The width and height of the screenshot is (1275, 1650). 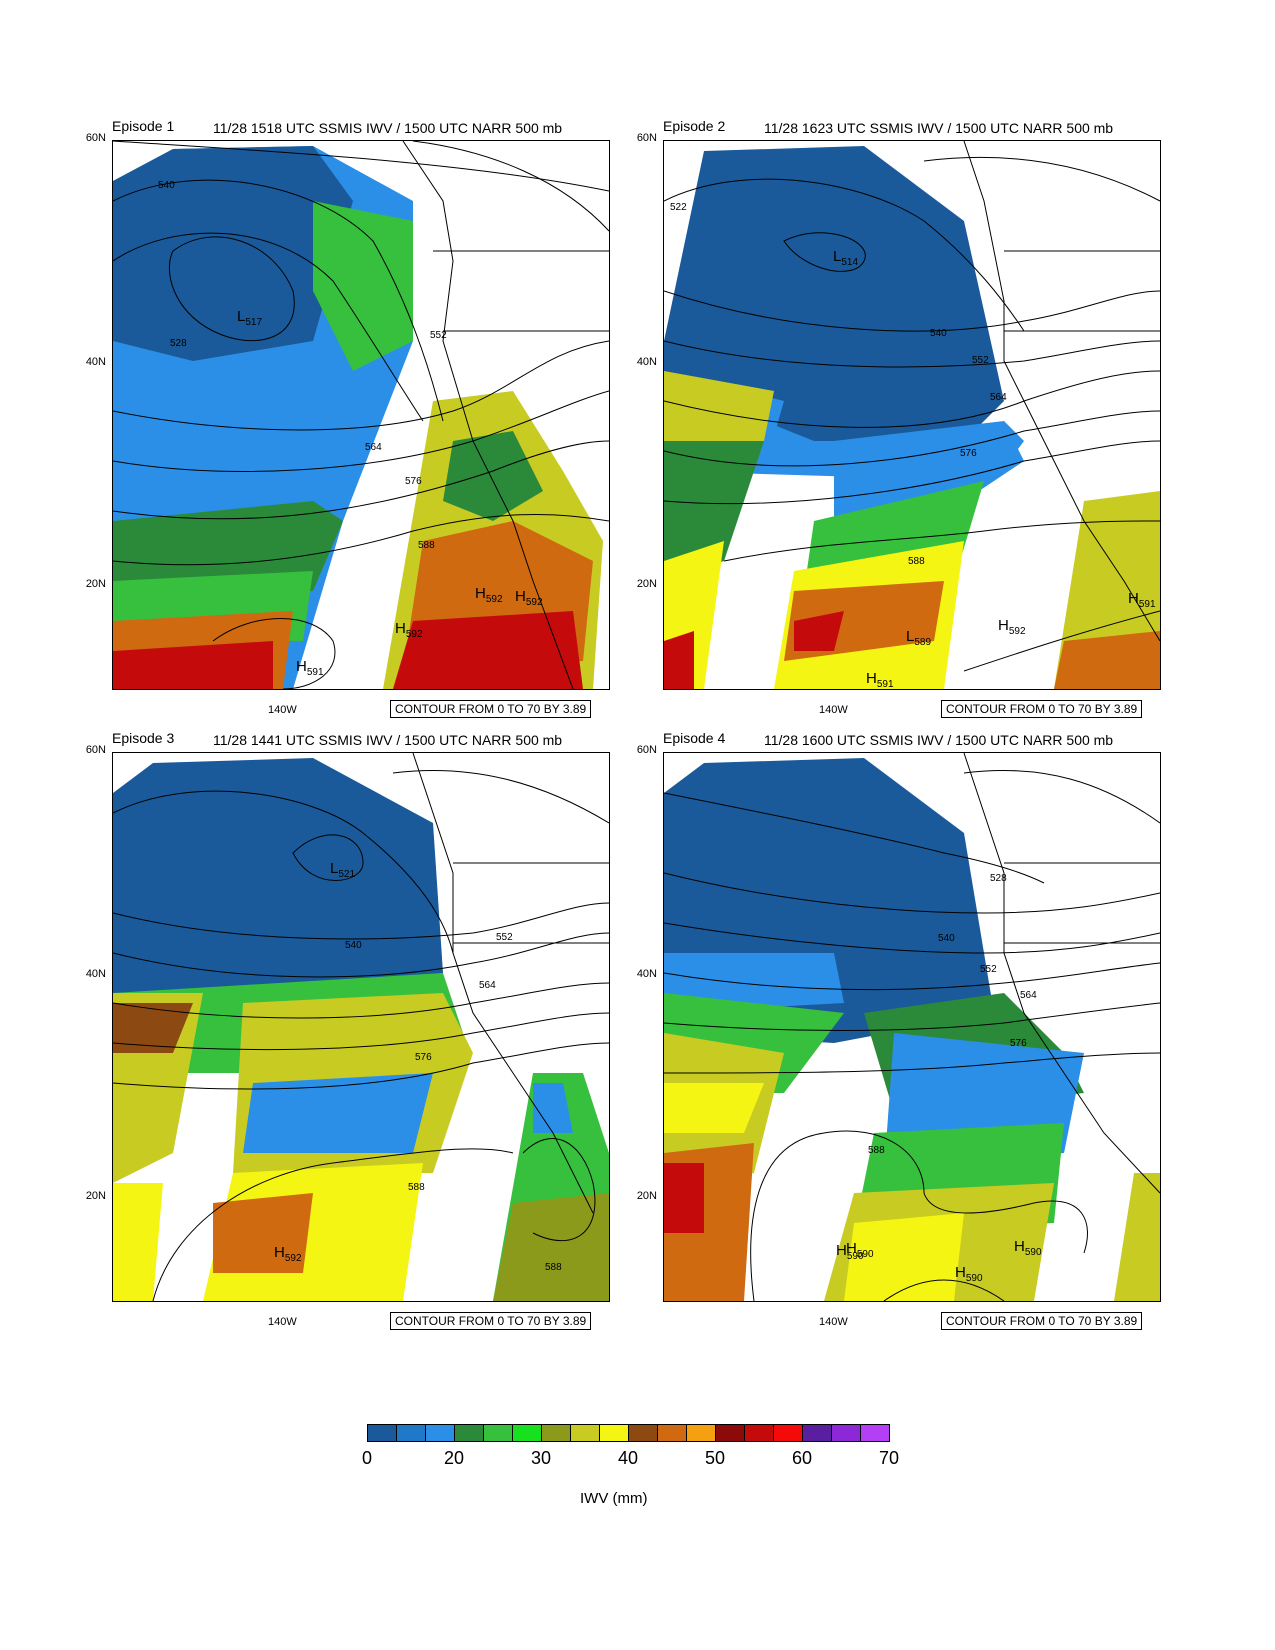 What do you see at coordinates (343, 870) in the screenshot?
I see `pressure-low-marker: L521` at bounding box center [343, 870].